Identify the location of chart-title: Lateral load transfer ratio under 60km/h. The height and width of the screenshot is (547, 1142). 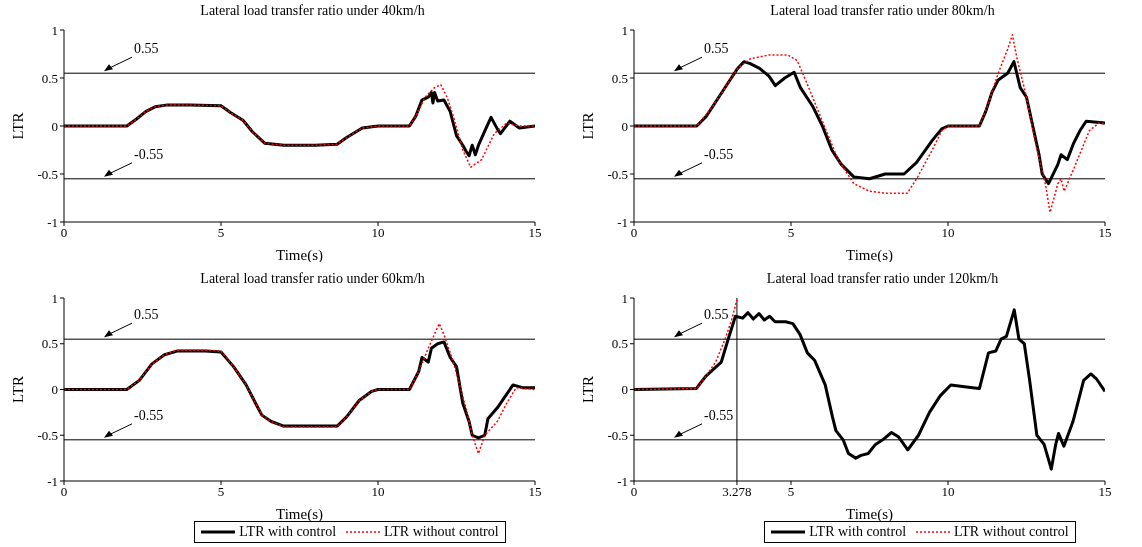
(312, 279).